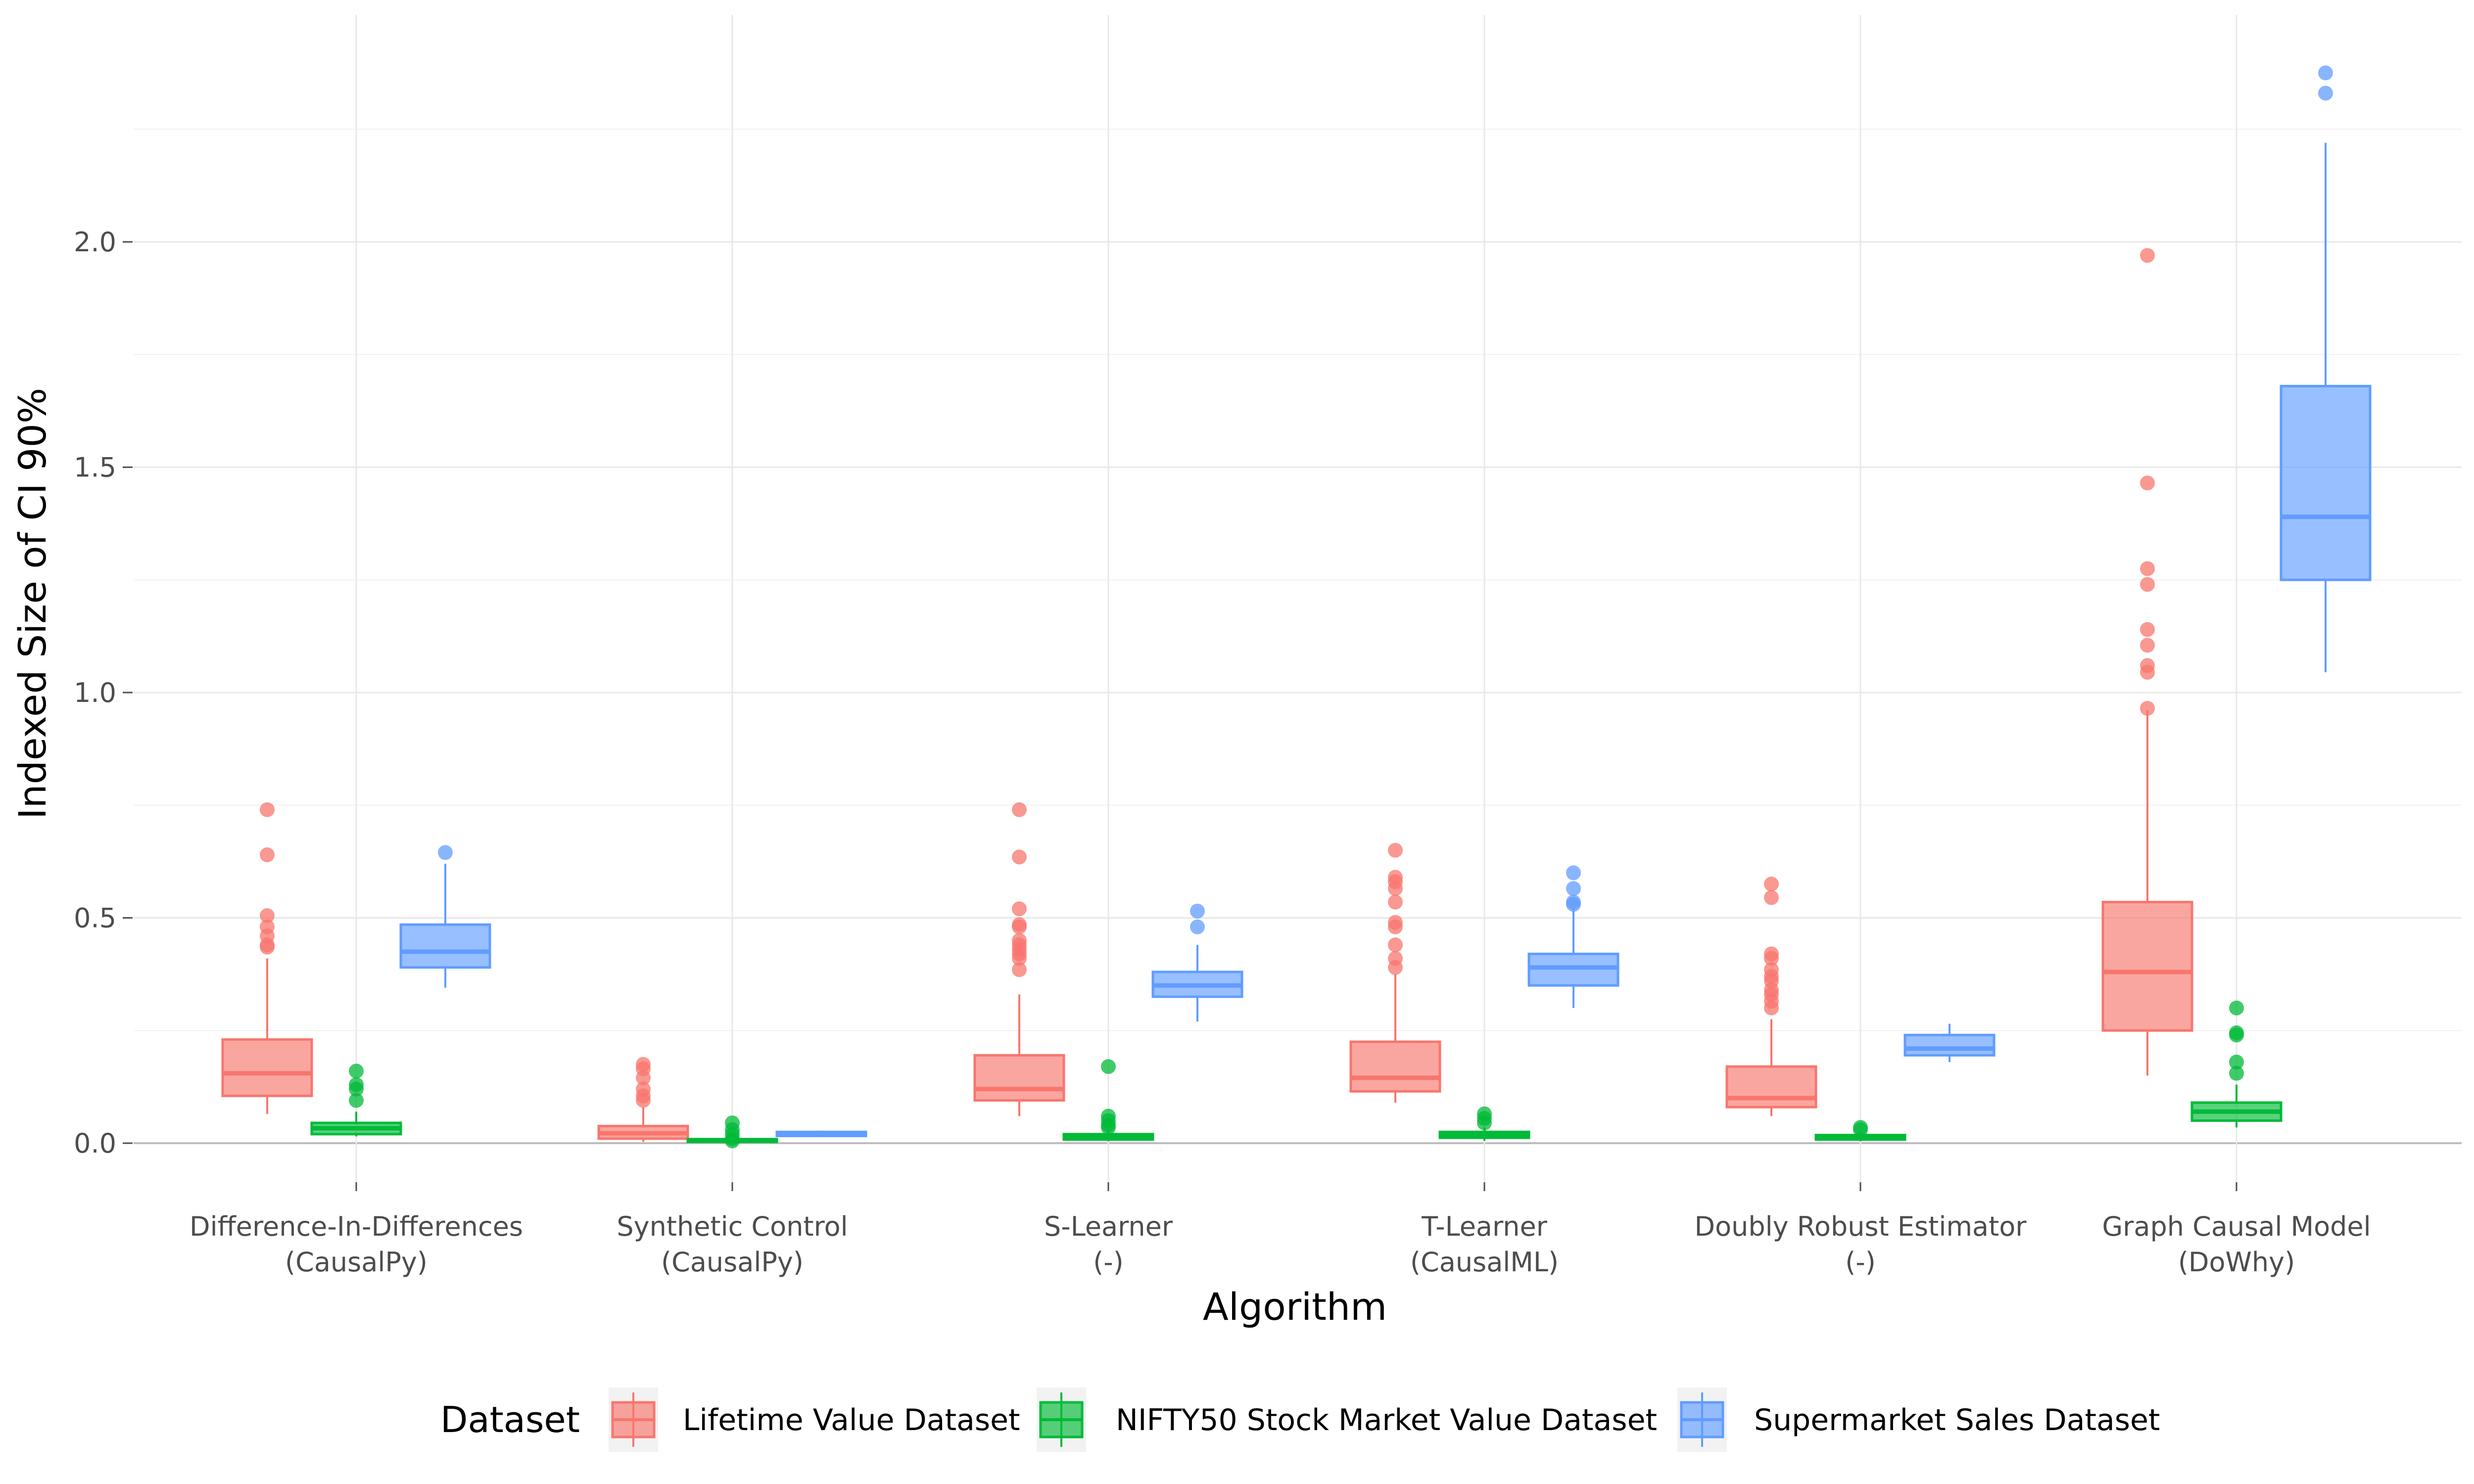  I want to click on y-tick-label: 0.5, so click(95, 918).